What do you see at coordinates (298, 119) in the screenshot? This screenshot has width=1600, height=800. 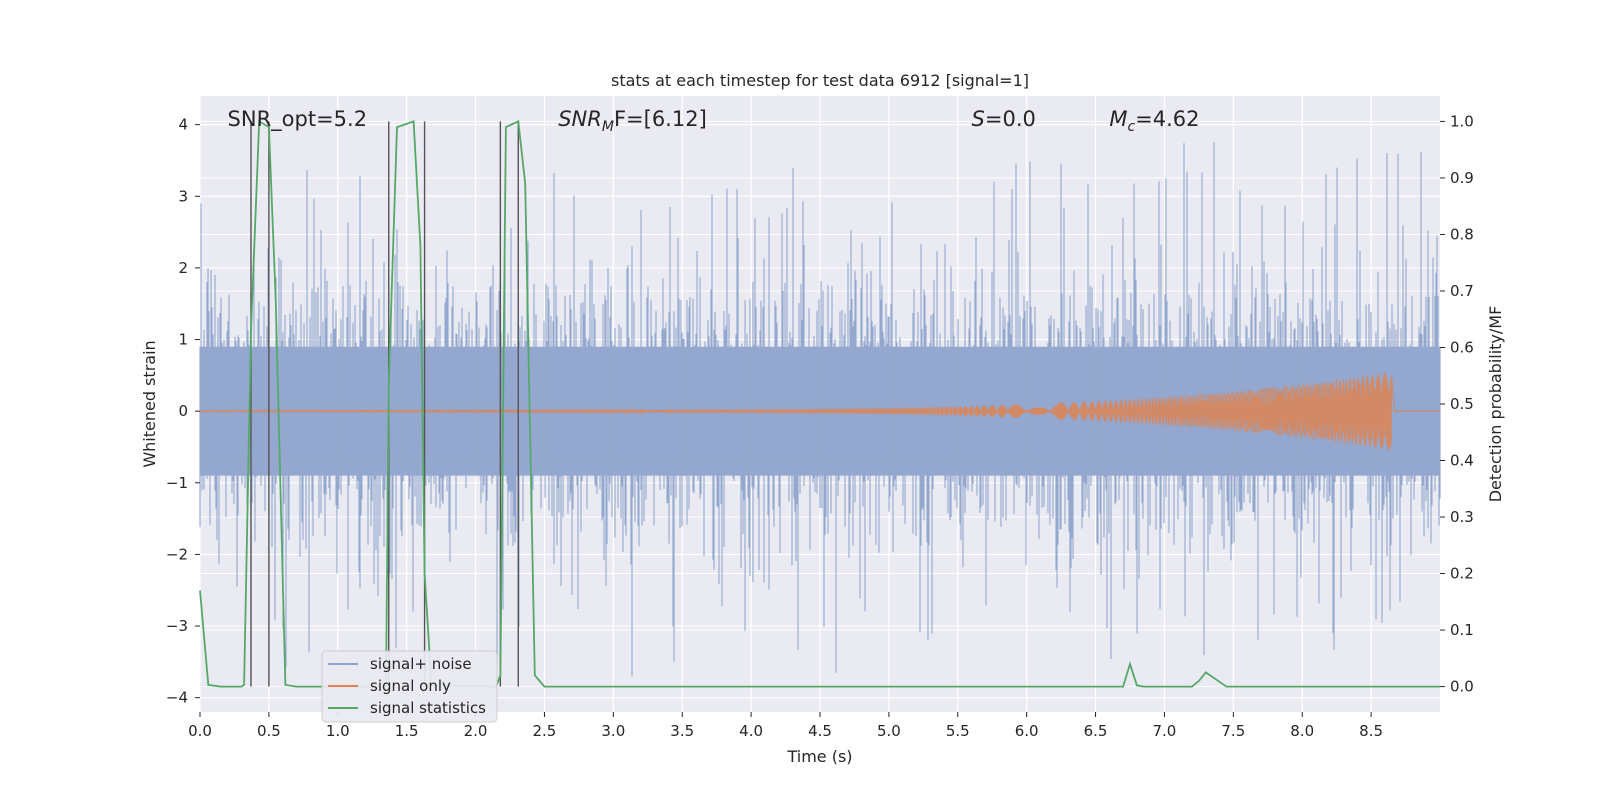 I see `annotation-snr-opt: SNR_opt=5.2` at bounding box center [298, 119].